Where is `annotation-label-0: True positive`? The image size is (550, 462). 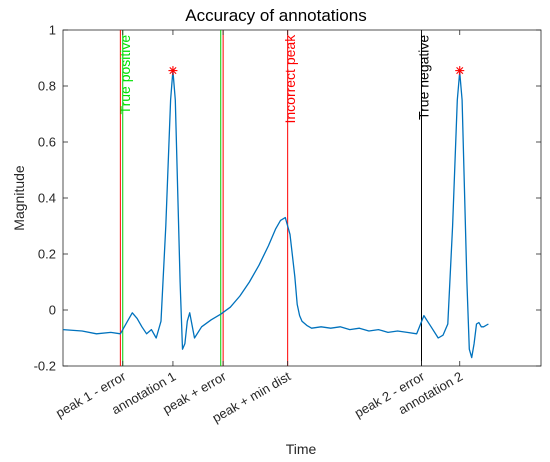 annotation-label-0: True positive is located at coordinates (125, 75).